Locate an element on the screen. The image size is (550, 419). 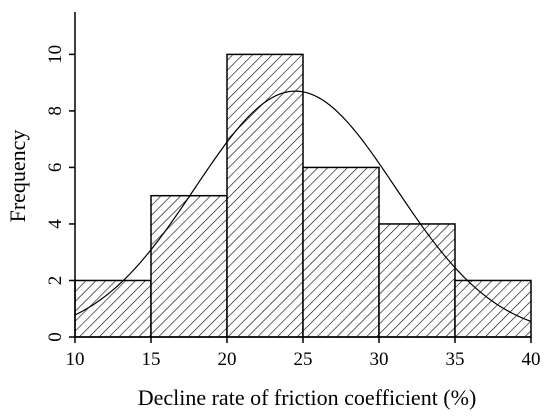
x-tick-label: 25 is located at coordinates (303, 359).